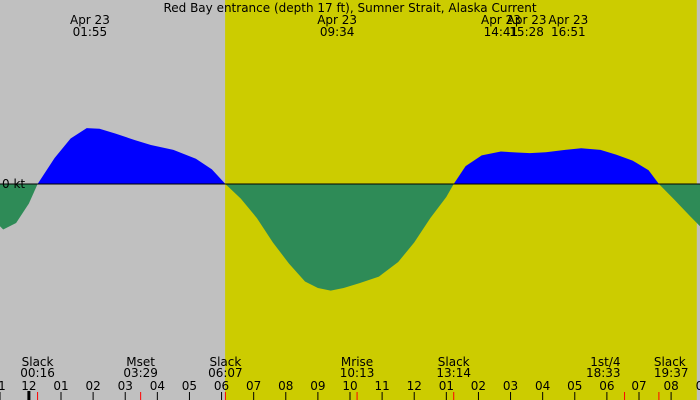 The width and height of the screenshot is (700, 400). I want to click on bottom-event-label-0: Slack, so click(38, 362).